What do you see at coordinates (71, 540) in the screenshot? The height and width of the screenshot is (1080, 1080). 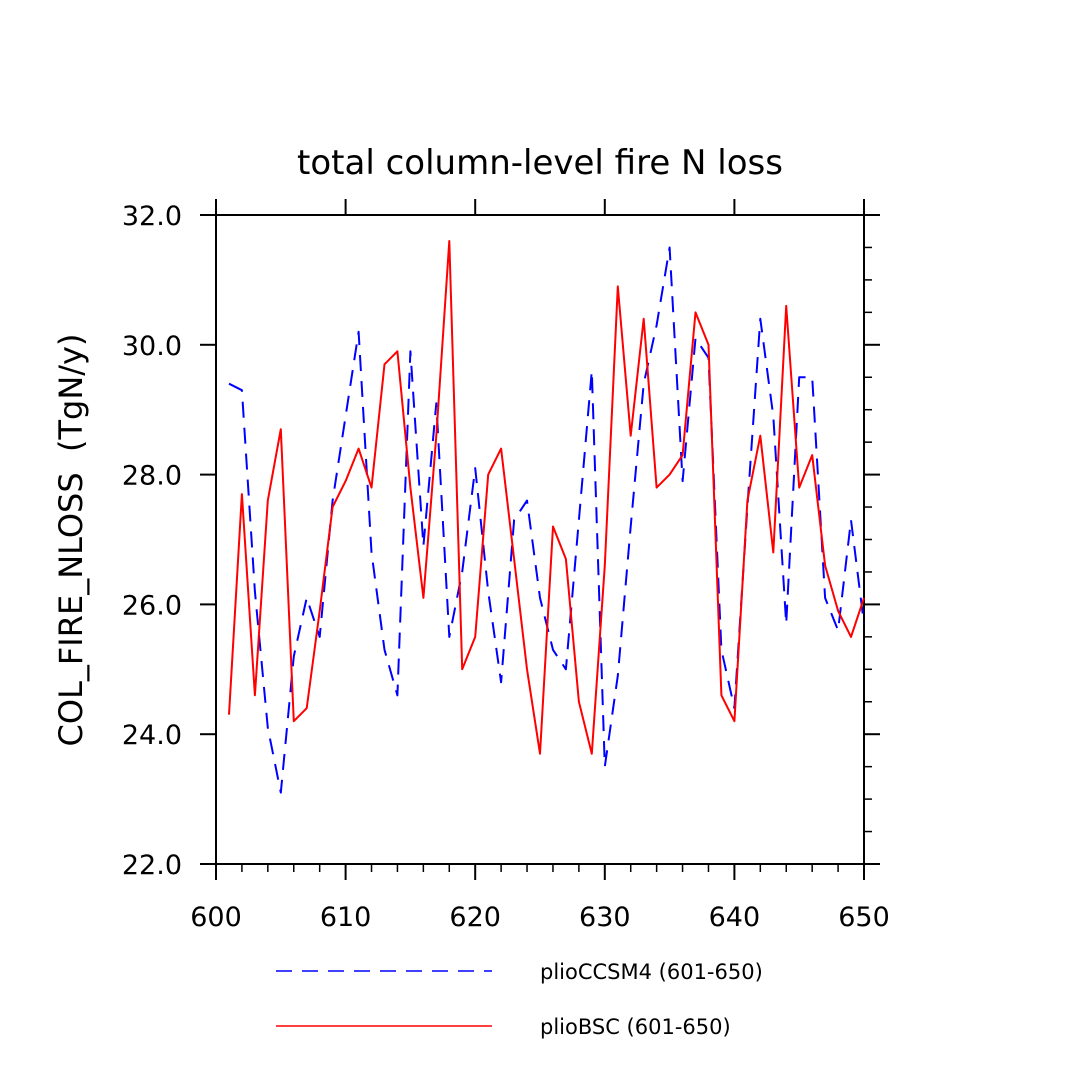 I see `y-axis-label: COL_FIRE_NLOSS (TgN/y)` at bounding box center [71, 540].